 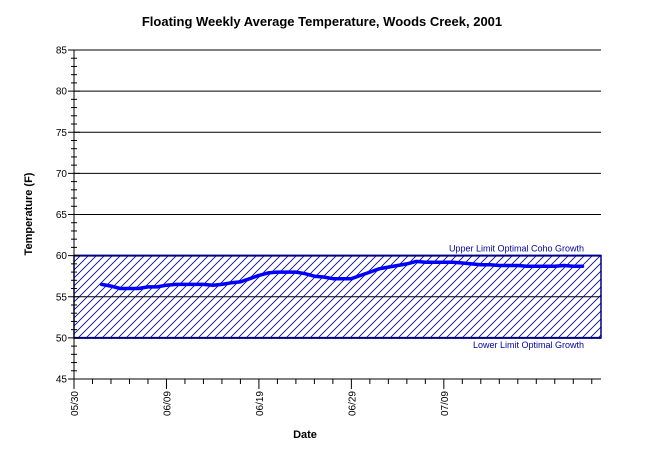 I want to click on x-tick-label: 06/09, so click(x=167, y=403).